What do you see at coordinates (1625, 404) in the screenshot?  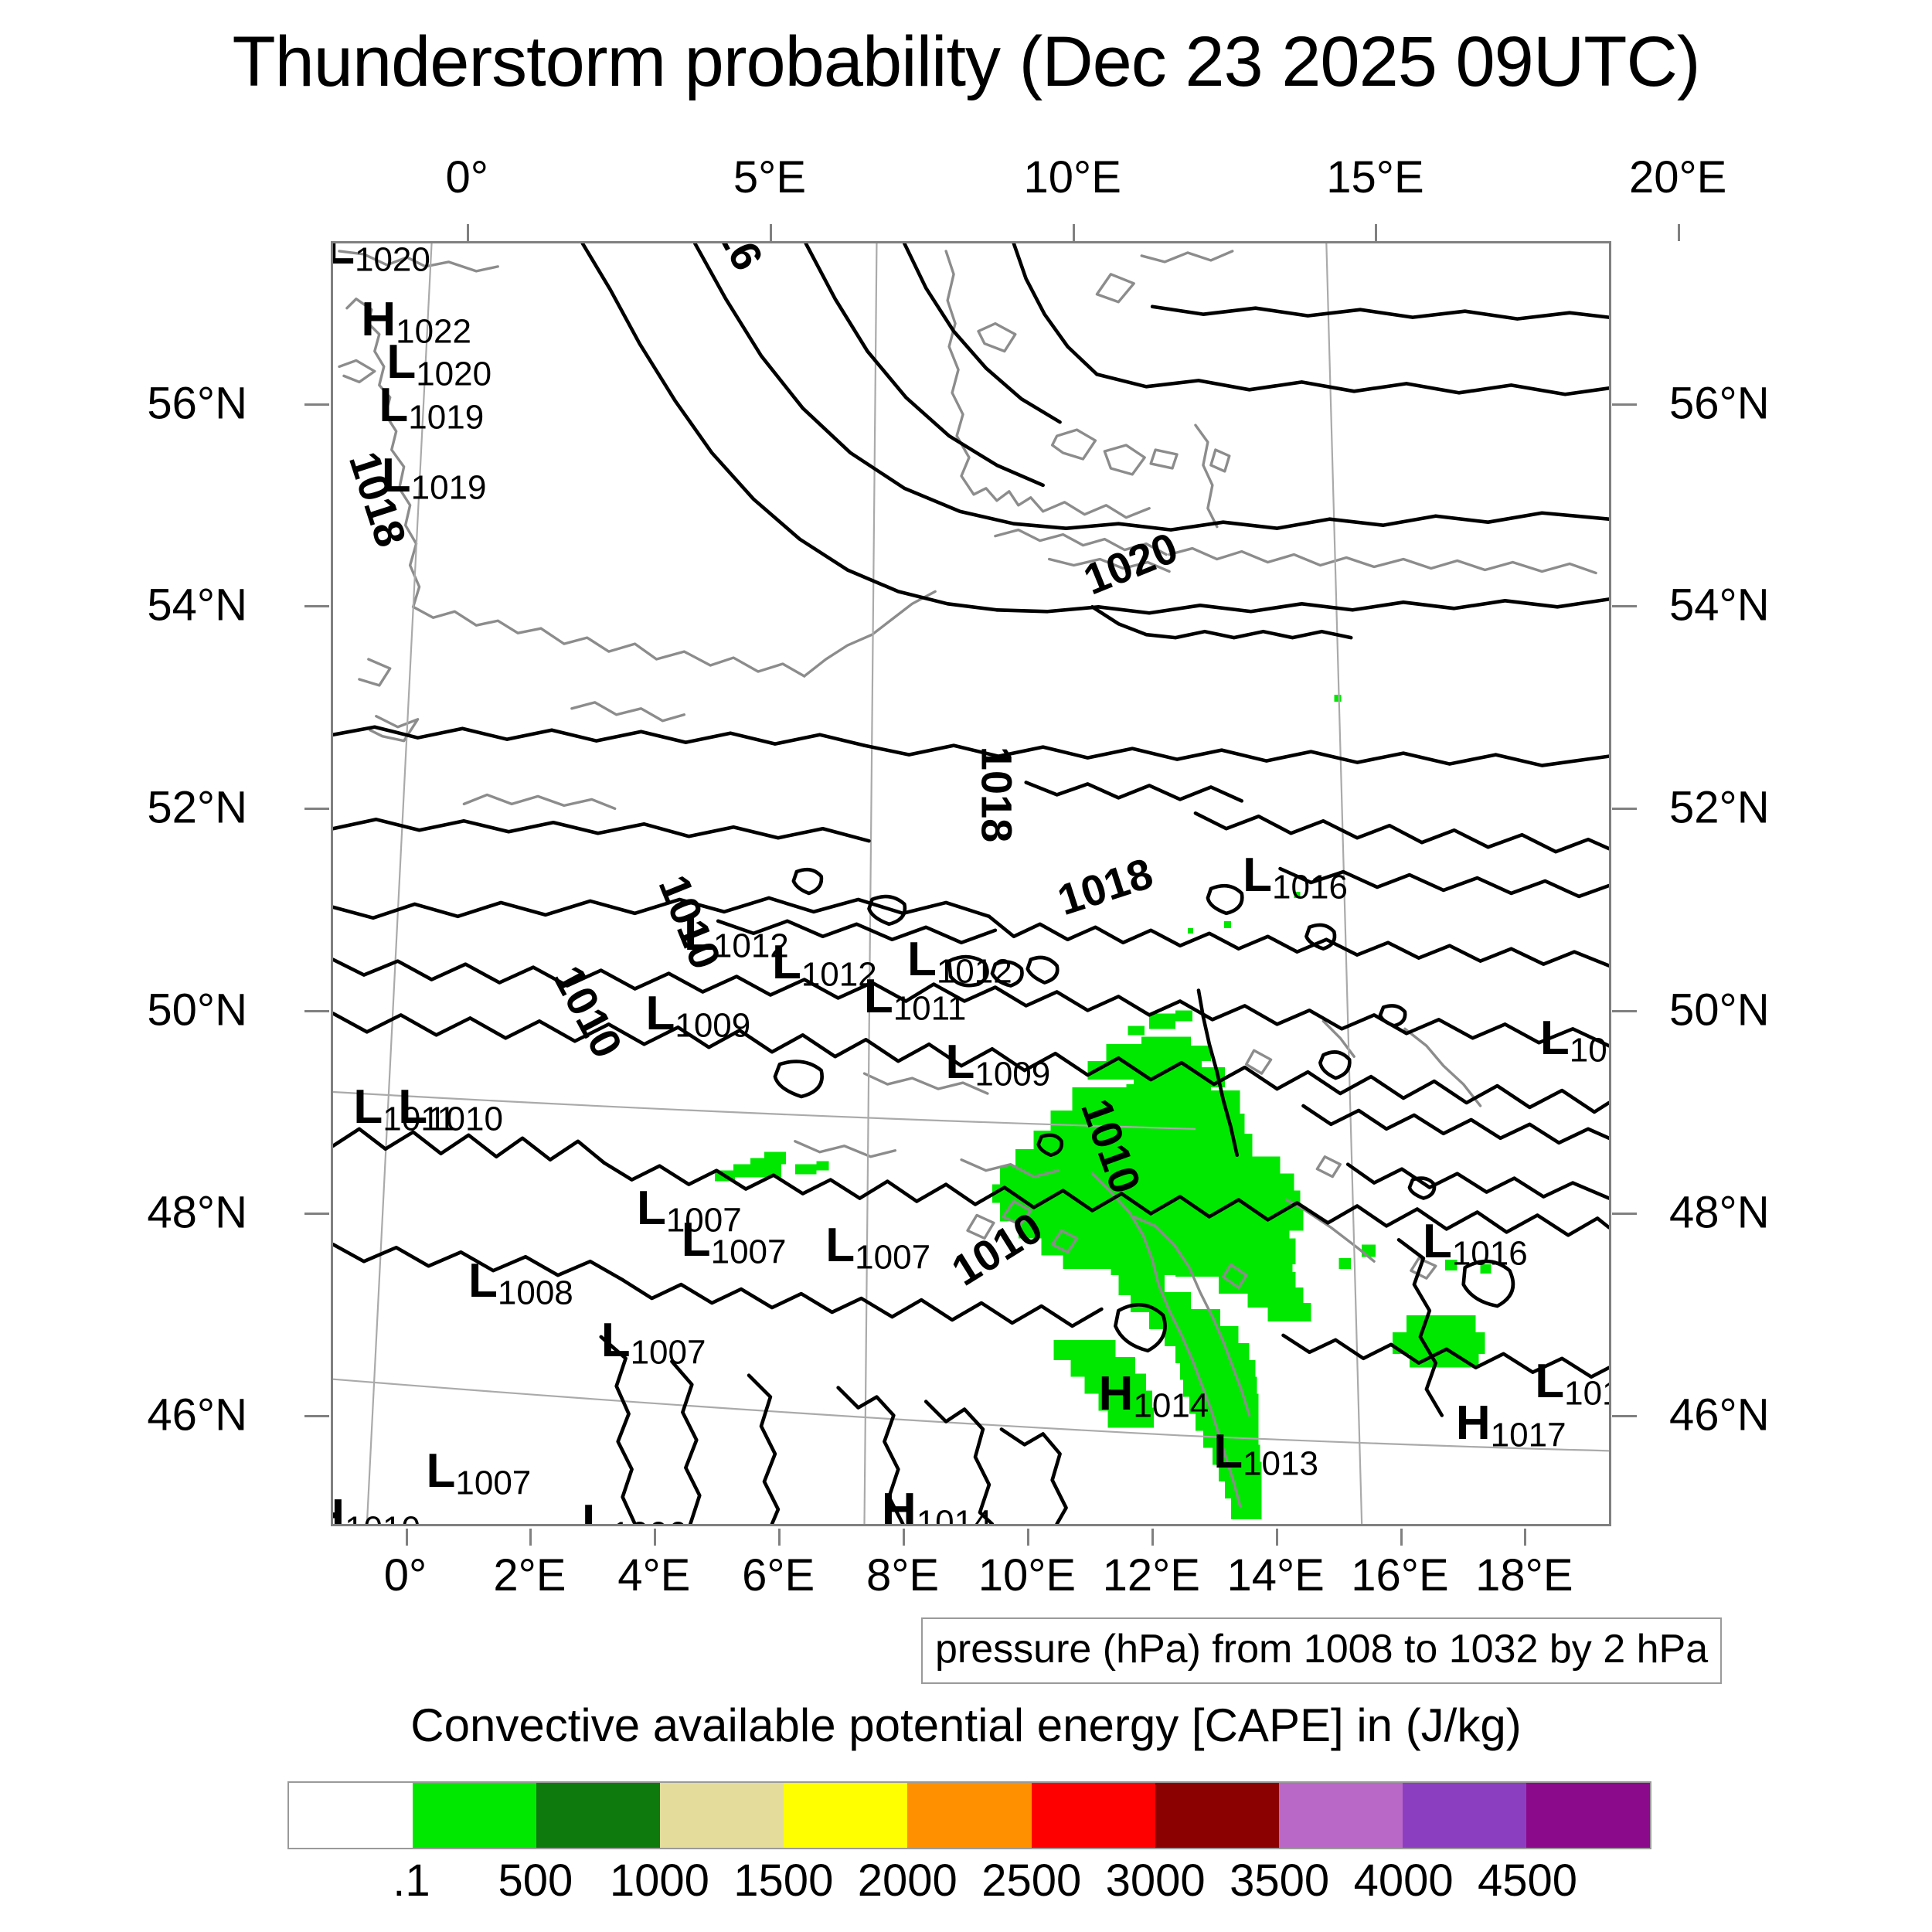 I see `axis-tick-right-56°N` at bounding box center [1625, 404].